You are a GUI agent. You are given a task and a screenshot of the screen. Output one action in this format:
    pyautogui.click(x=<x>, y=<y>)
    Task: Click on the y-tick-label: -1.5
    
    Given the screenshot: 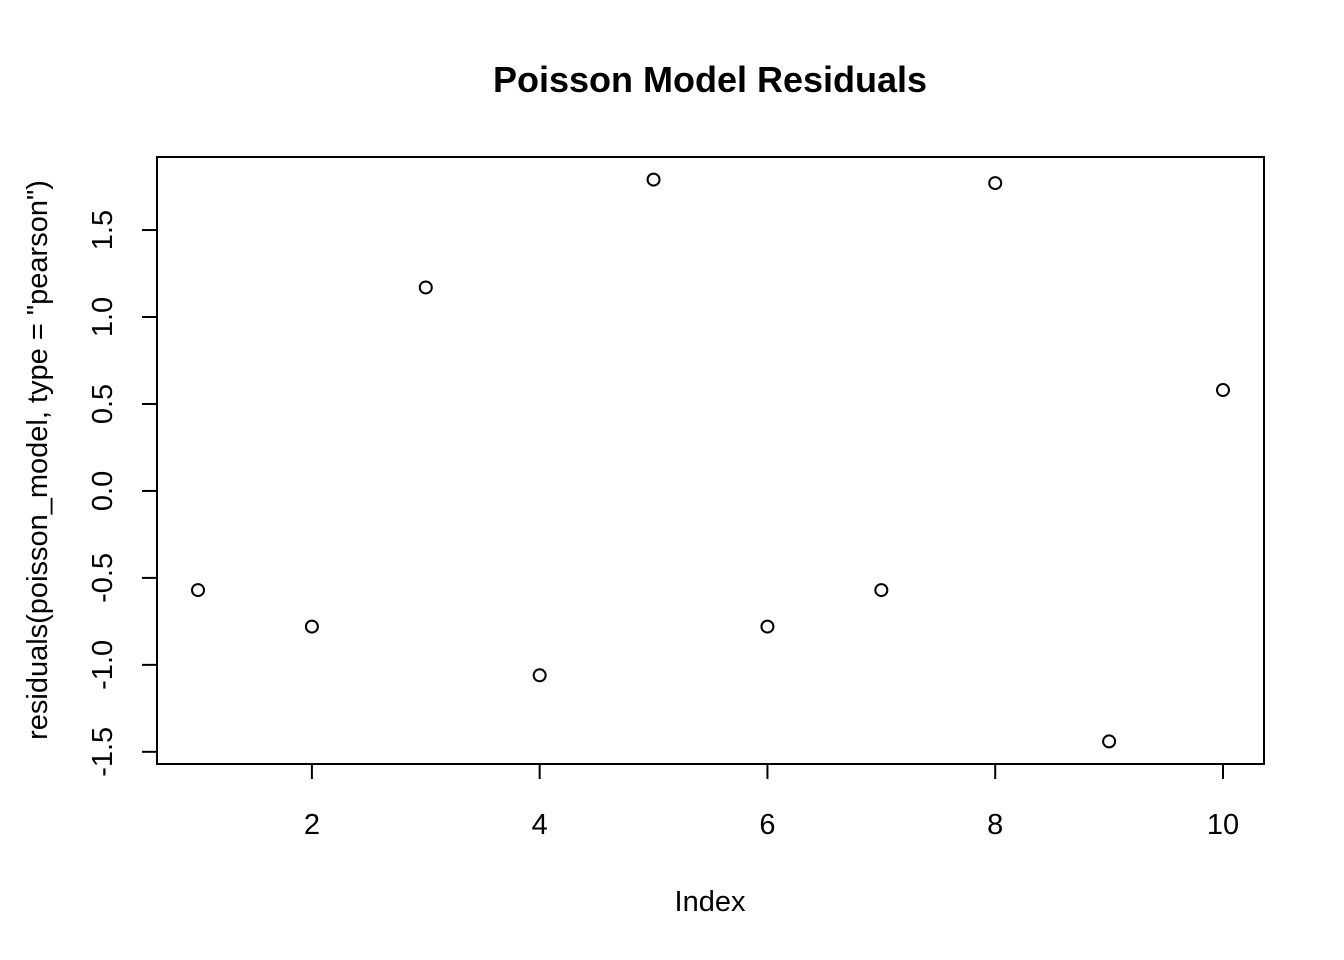 What is the action you would take?
    pyautogui.click(x=103, y=752)
    